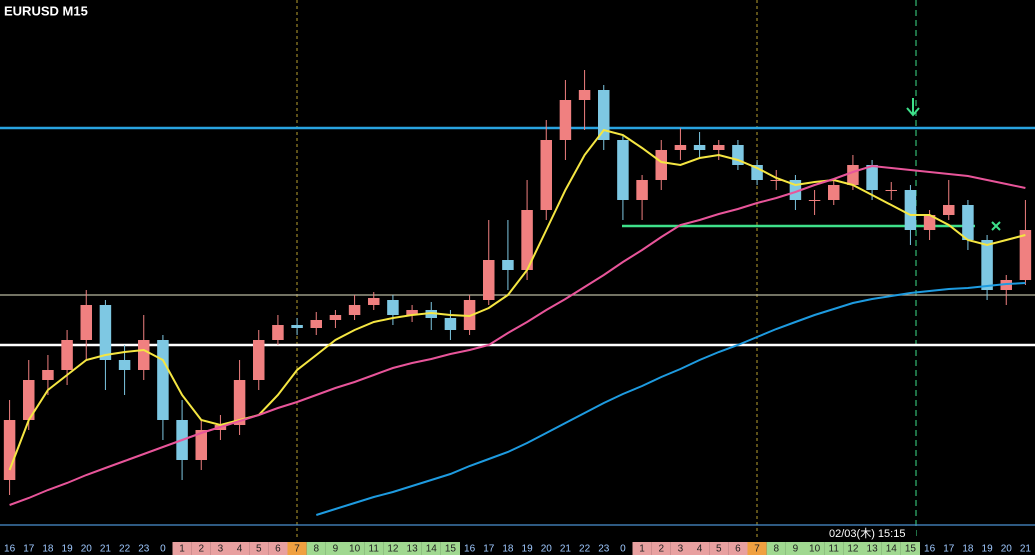  I want to click on time-label-bg, so click(871, 533).